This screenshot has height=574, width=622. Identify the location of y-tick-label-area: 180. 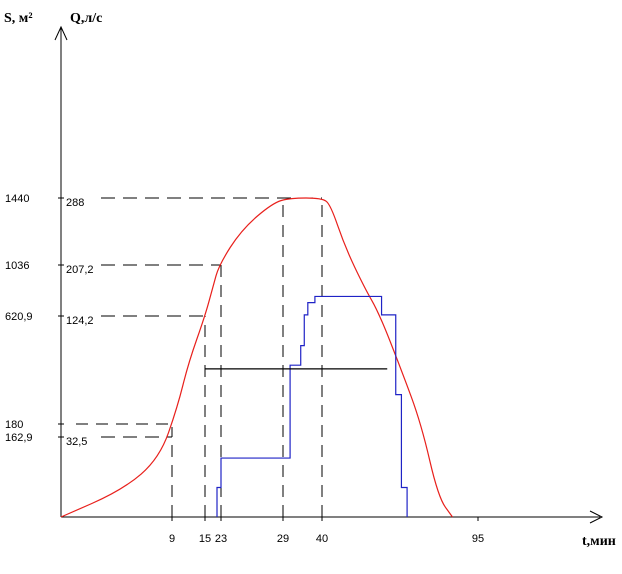
(14, 425).